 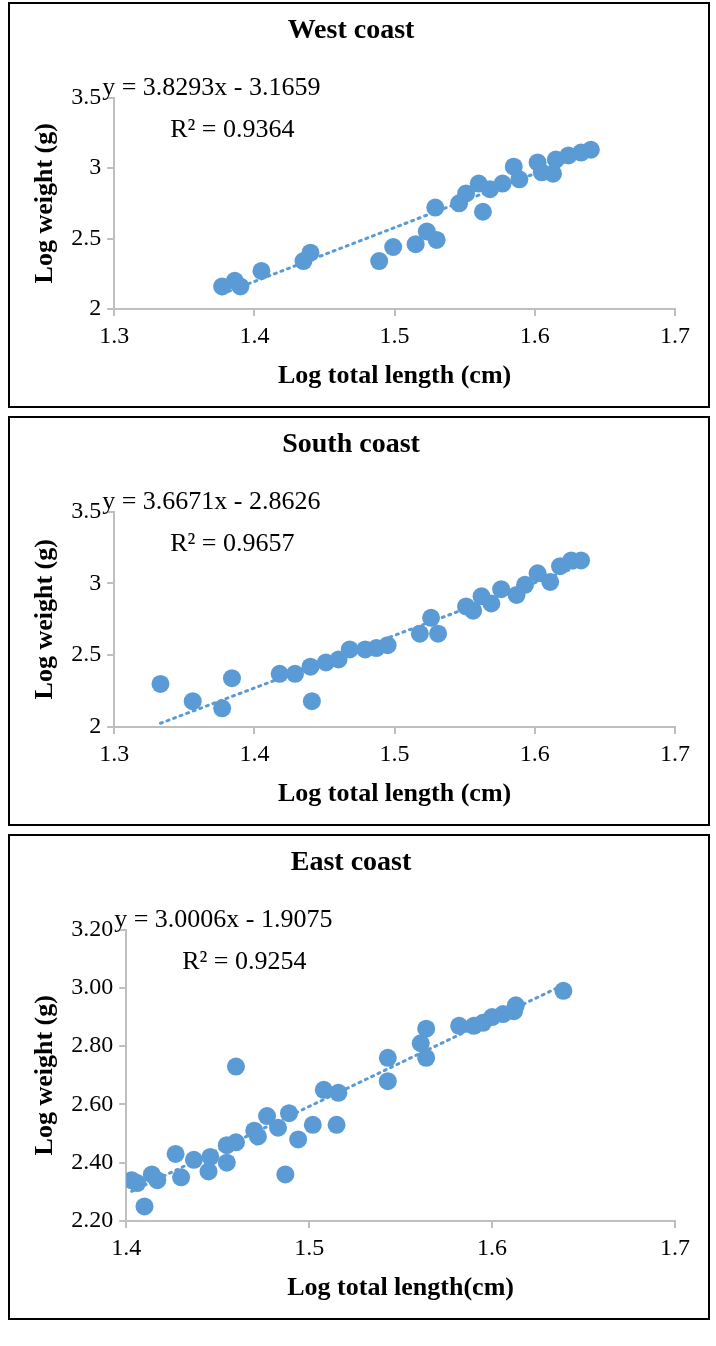 I want to click on annotation: y = 3.8293x - 3.1659, so click(x=211, y=87).